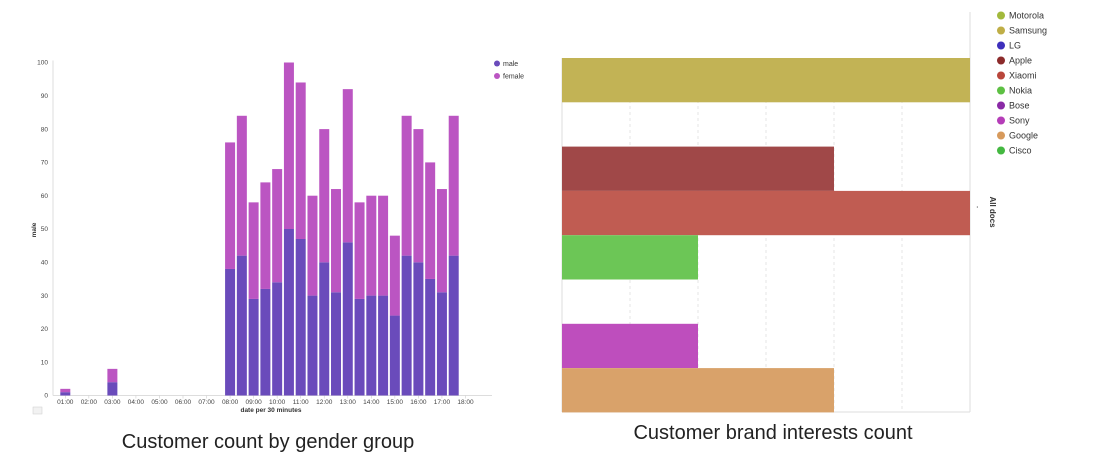 This screenshot has width=1114, height=458. Describe the element at coordinates (1001, 135) in the screenshot. I see `legend-swatch-google` at that location.